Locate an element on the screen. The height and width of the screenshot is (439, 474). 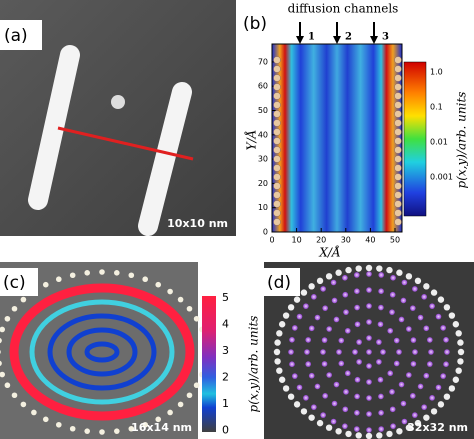
ring is located at coordinates (102, 352).